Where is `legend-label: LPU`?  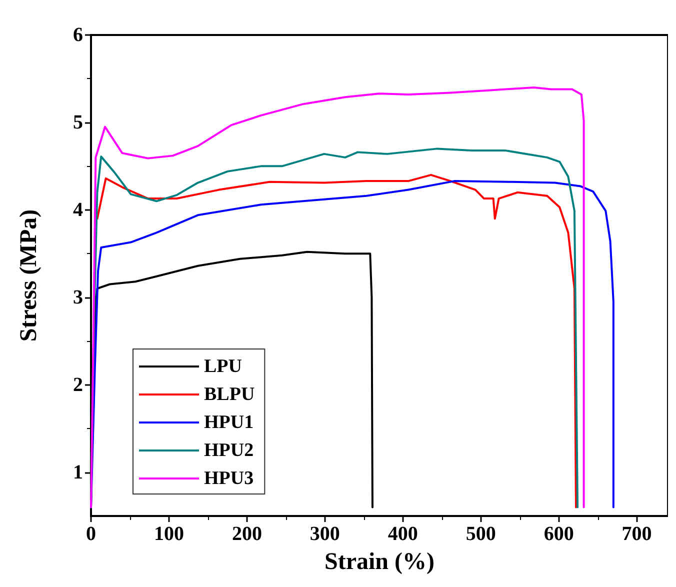 legend-label: LPU is located at coordinates (223, 366).